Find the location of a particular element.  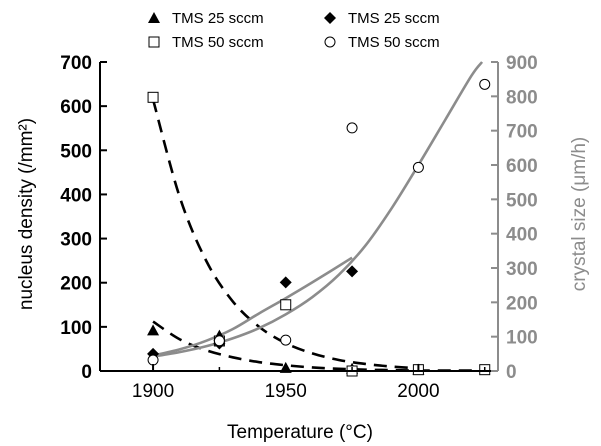

y-right-tick-label: 0 is located at coordinates (511, 372).